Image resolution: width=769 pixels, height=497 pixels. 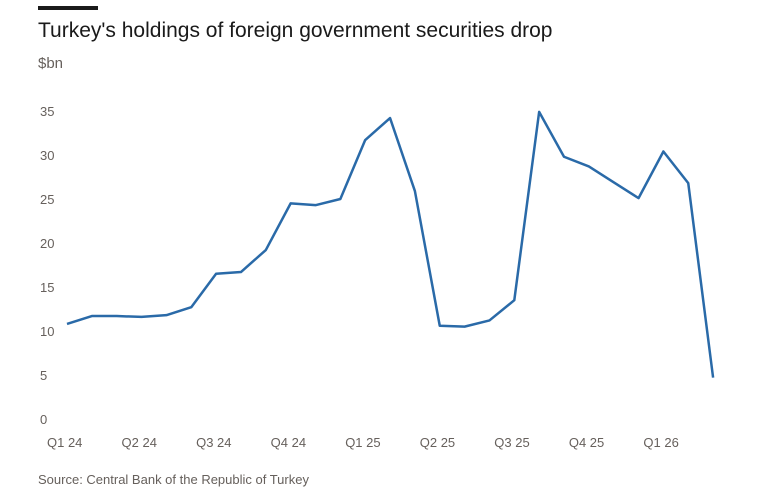 What do you see at coordinates (586, 442) in the screenshot?
I see `x-tick-label: Q4 25` at bounding box center [586, 442].